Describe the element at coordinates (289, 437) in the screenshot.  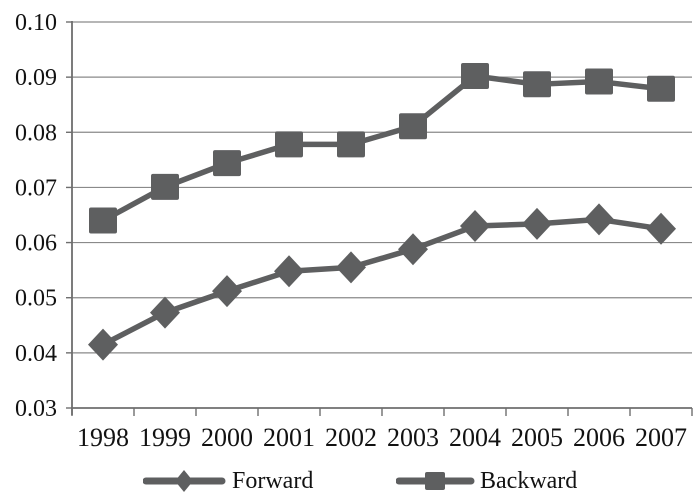
I see `x-axis-label: 2001` at that location.